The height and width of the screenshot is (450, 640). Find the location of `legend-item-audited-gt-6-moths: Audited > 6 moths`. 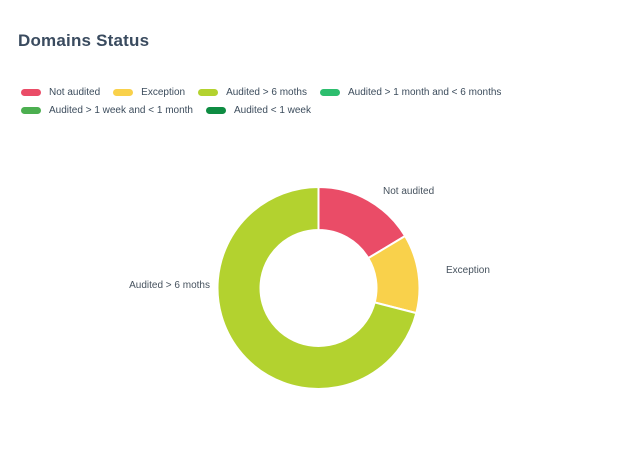

legend-item-audited-gt-6-moths: Audited > 6 moths is located at coordinates (252, 92).